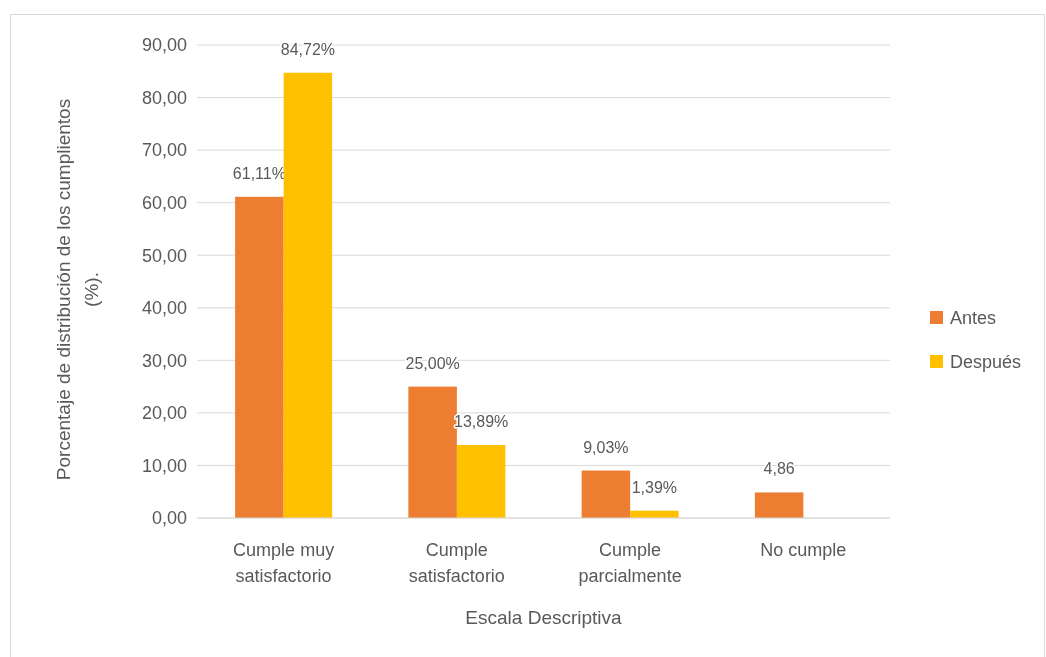  What do you see at coordinates (77, 289) in the screenshot?
I see `y-axis-title: Porcentaje de distribución de los cumplientos (%).` at bounding box center [77, 289].